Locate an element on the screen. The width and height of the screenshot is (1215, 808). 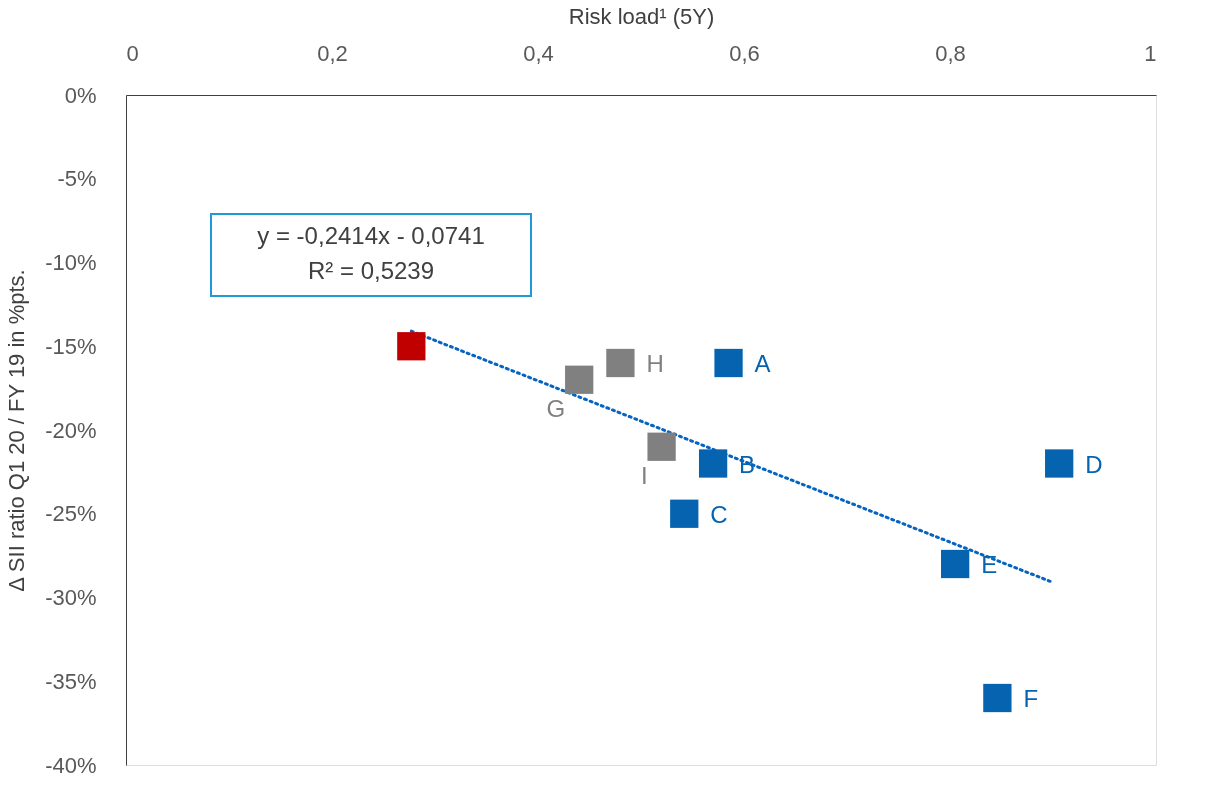
data-label: G is located at coordinates (556, 408).